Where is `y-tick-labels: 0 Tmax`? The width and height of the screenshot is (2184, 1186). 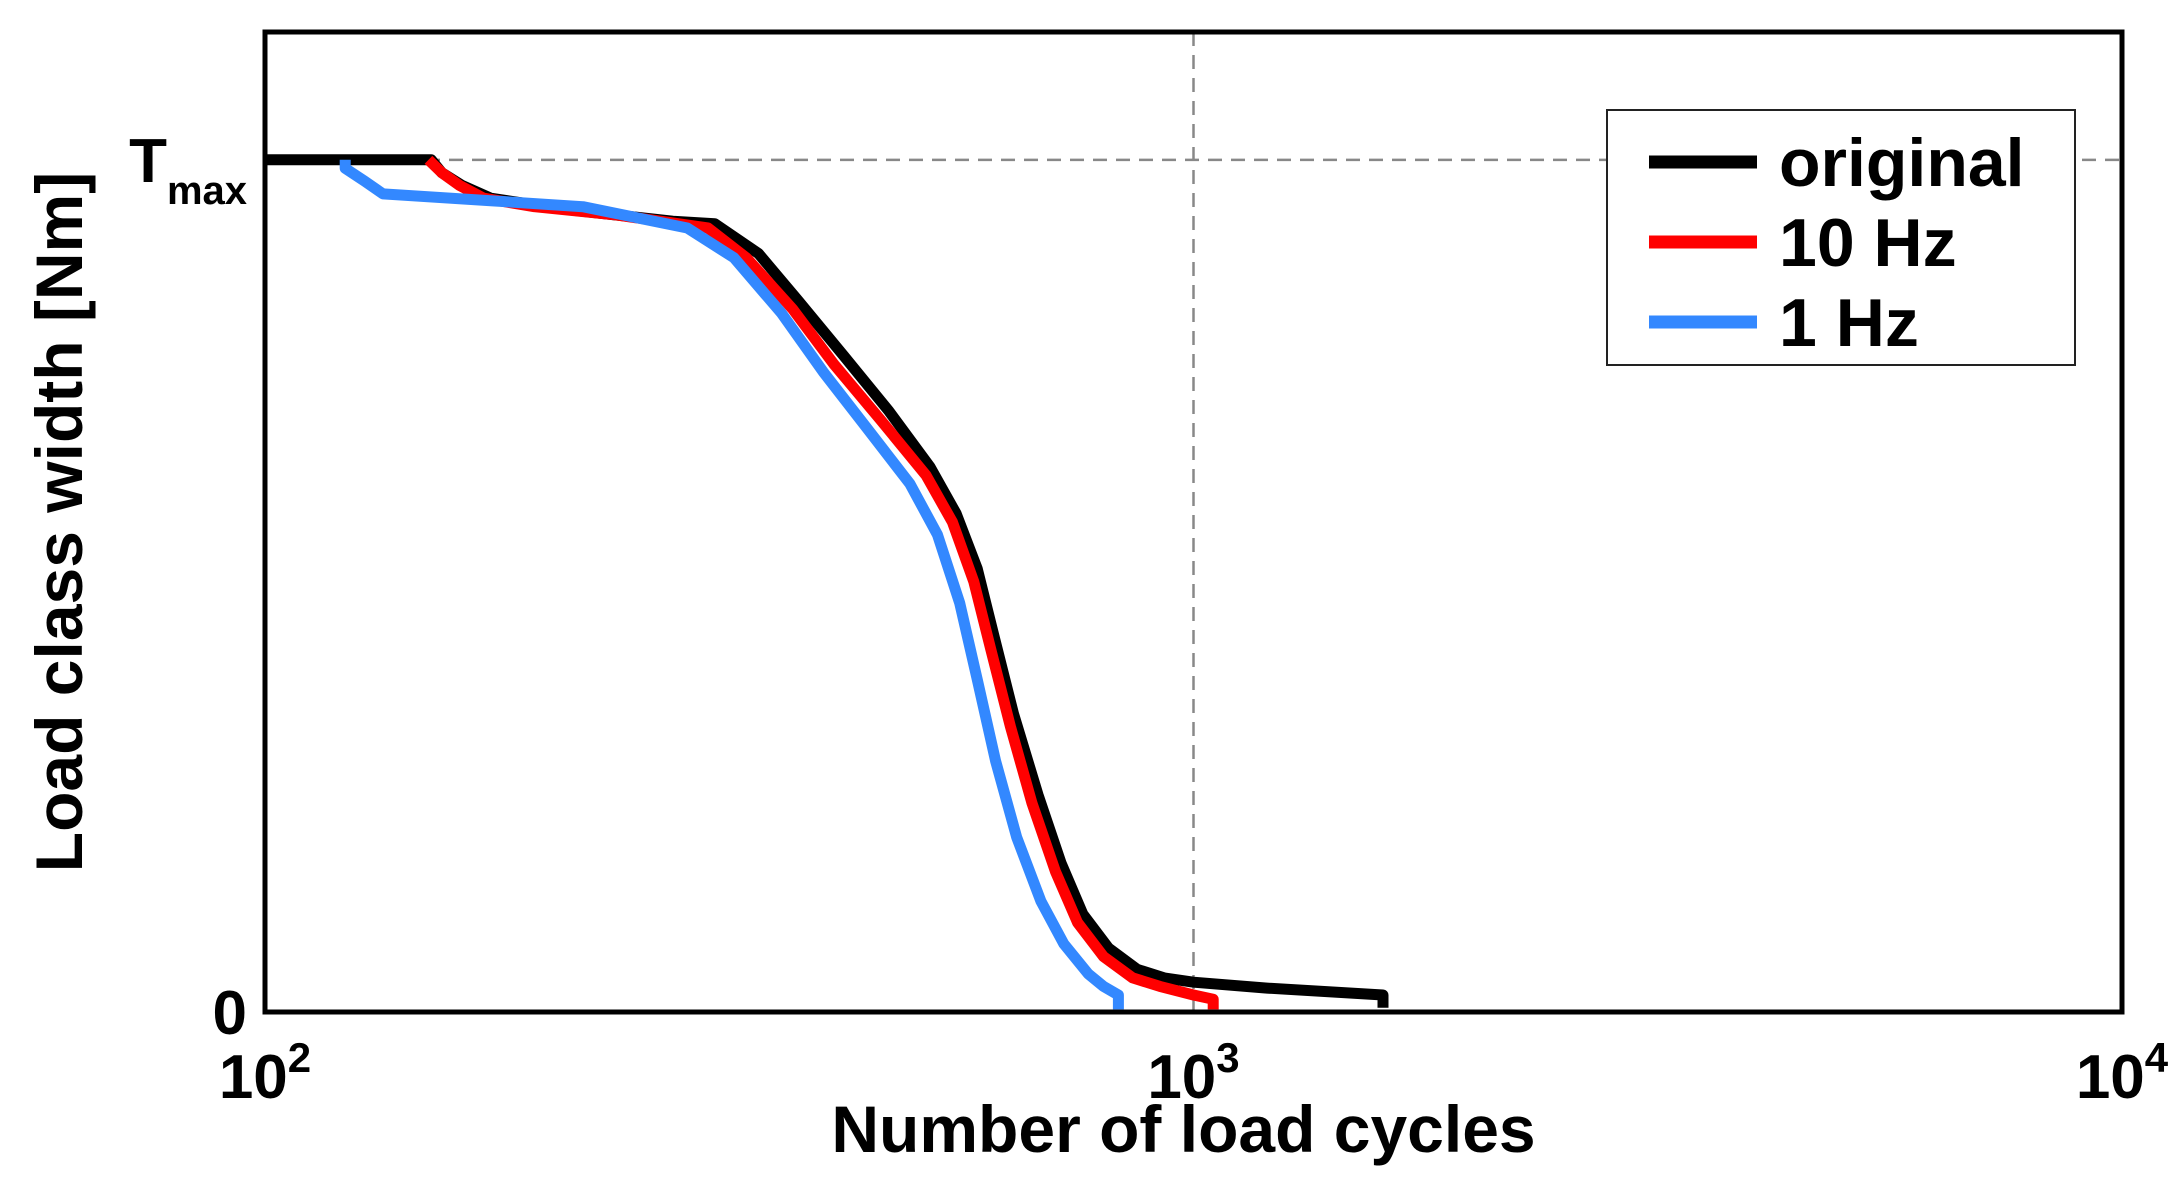 y-tick-labels: 0 Tmax is located at coordinates (188, 587).